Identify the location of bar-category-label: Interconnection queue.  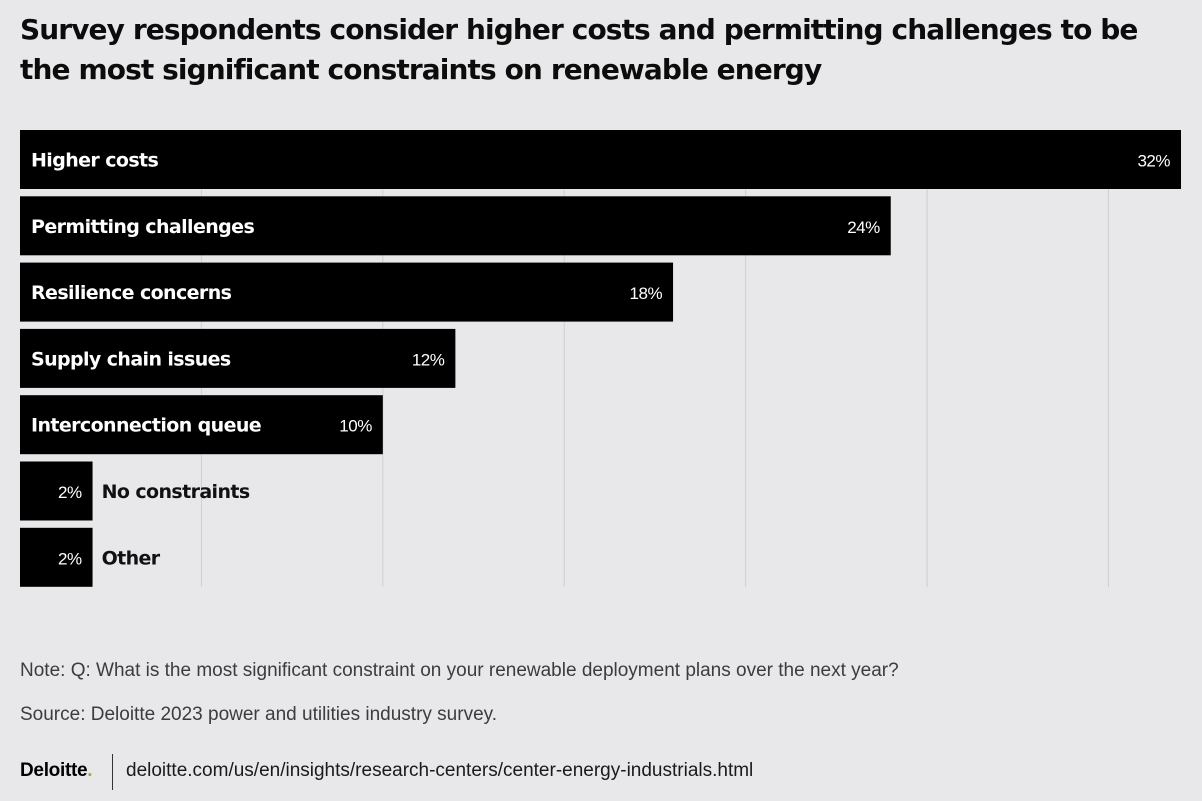
(146, 426).